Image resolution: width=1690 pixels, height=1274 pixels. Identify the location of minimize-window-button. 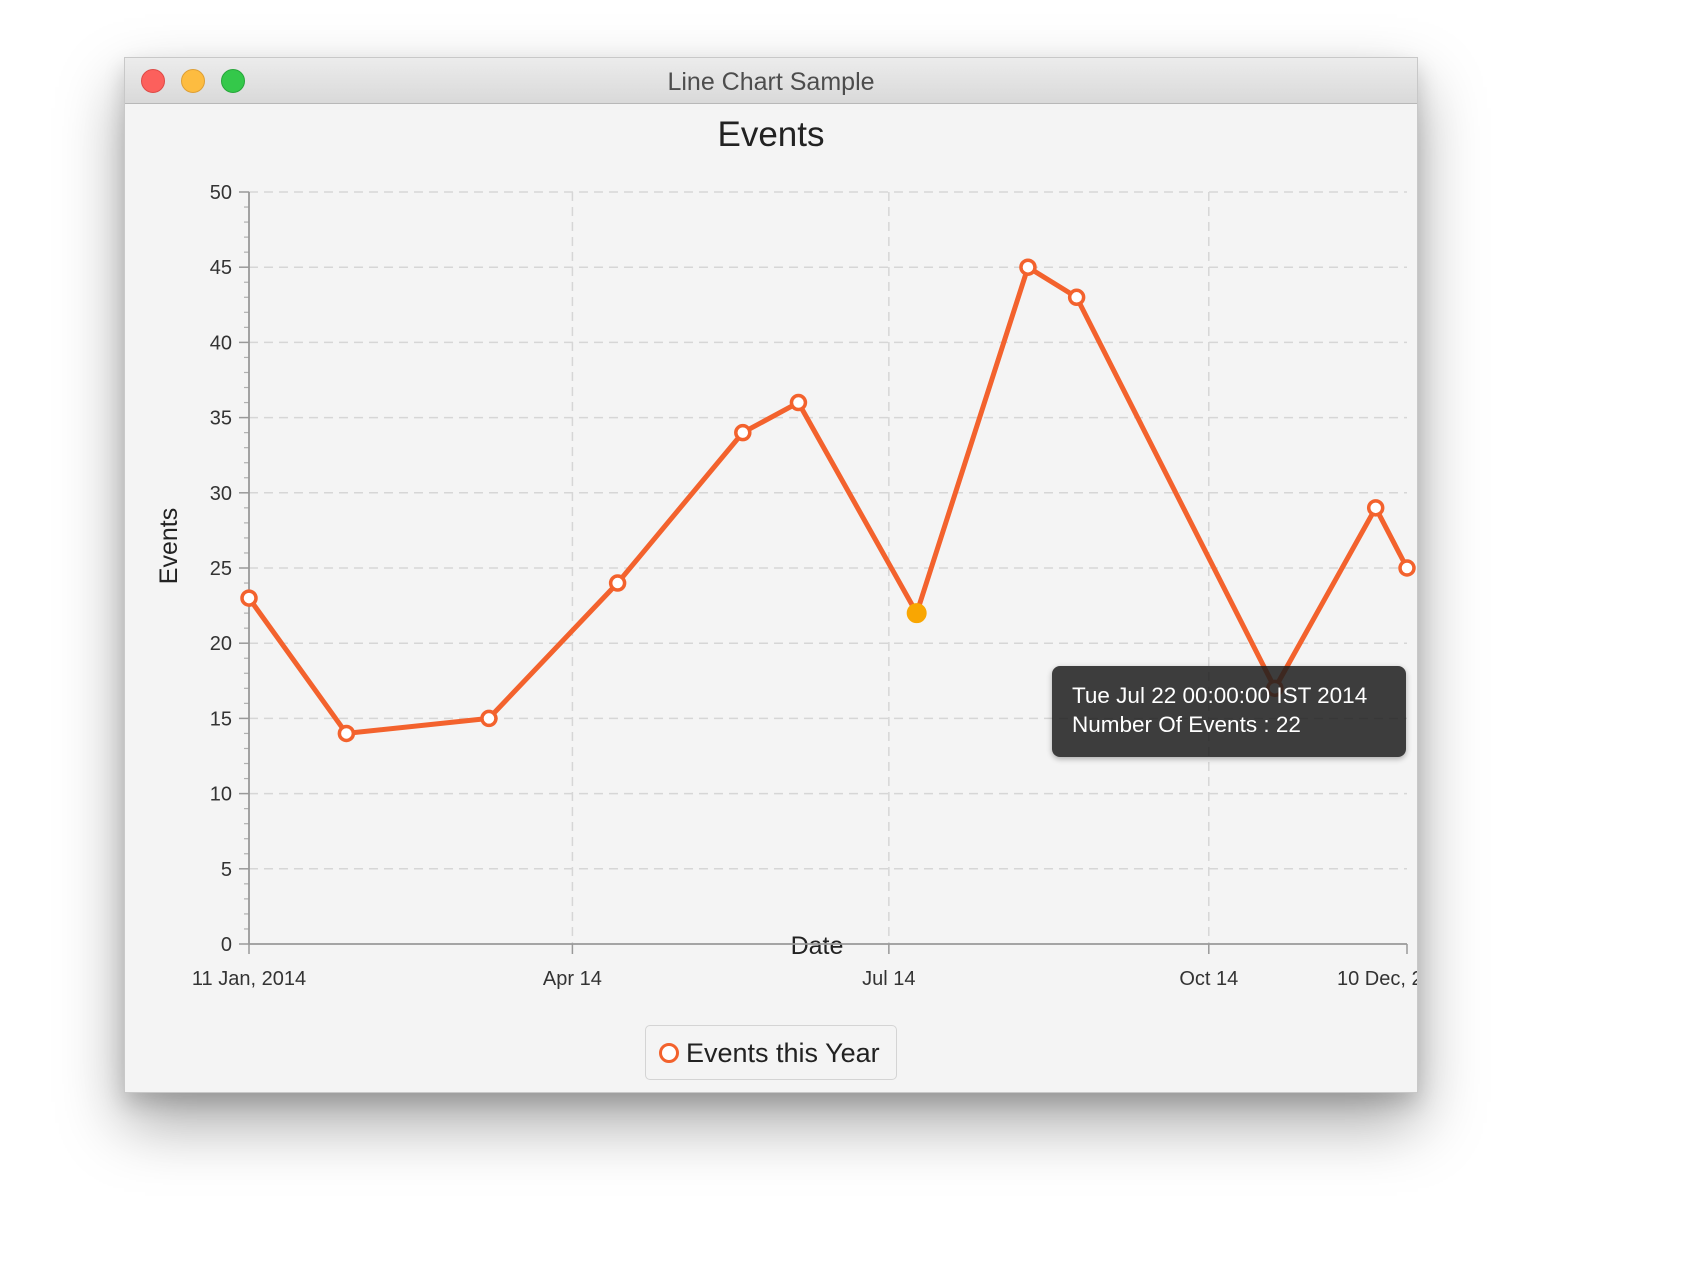
(193, 81).